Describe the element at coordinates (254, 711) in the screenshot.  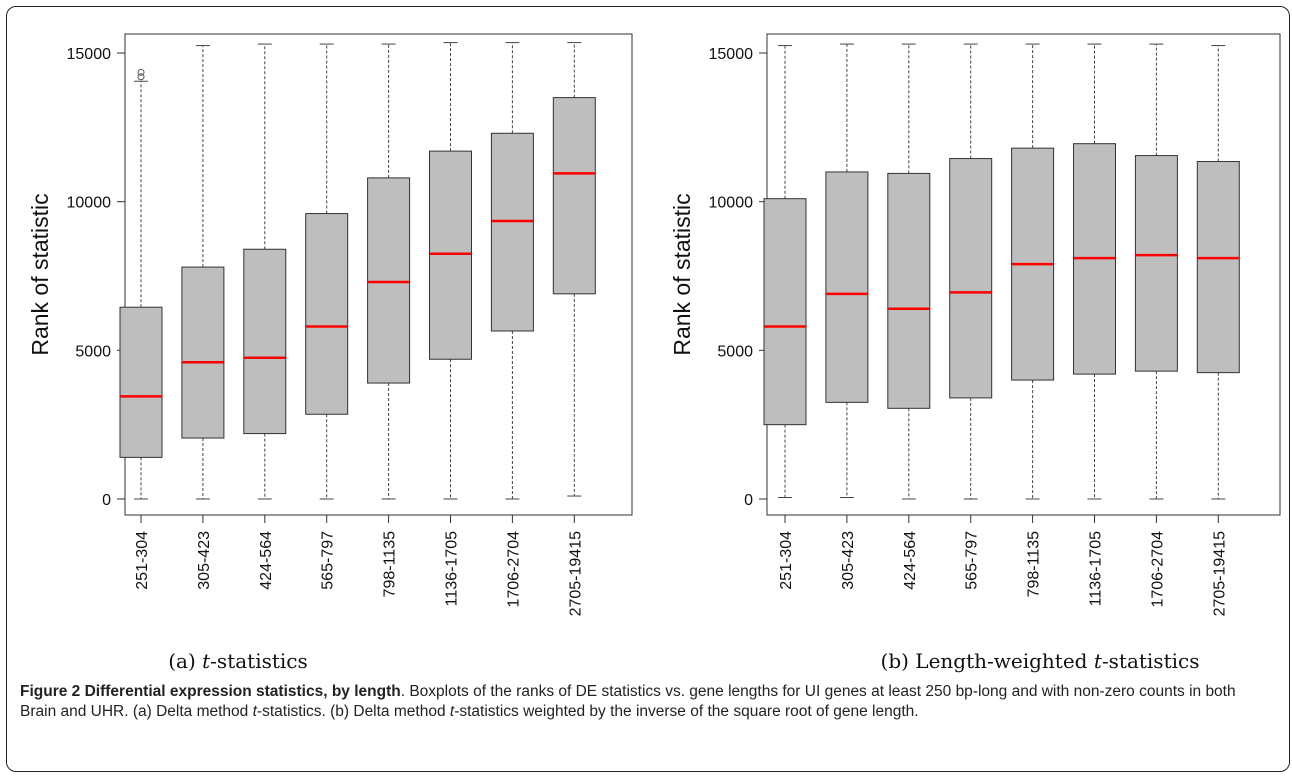
I see `caption-italic-1: t` at that location.